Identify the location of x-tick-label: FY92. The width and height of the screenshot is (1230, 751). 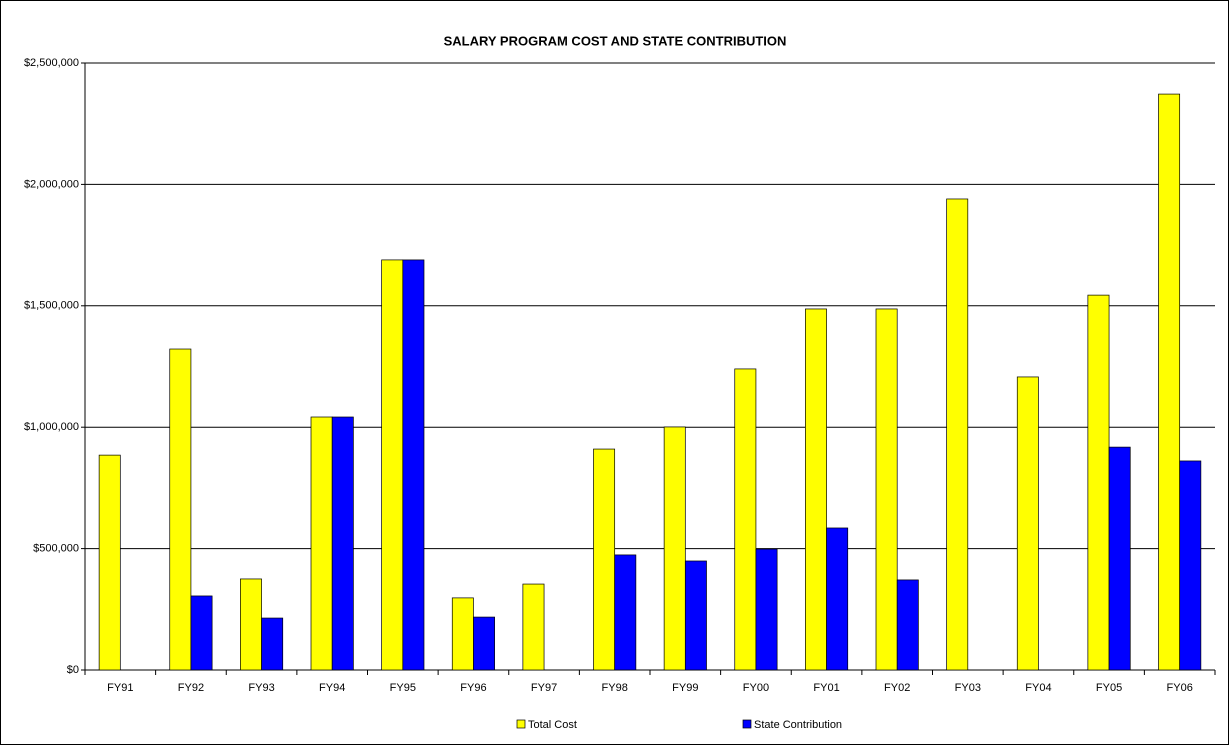
(191, 688).